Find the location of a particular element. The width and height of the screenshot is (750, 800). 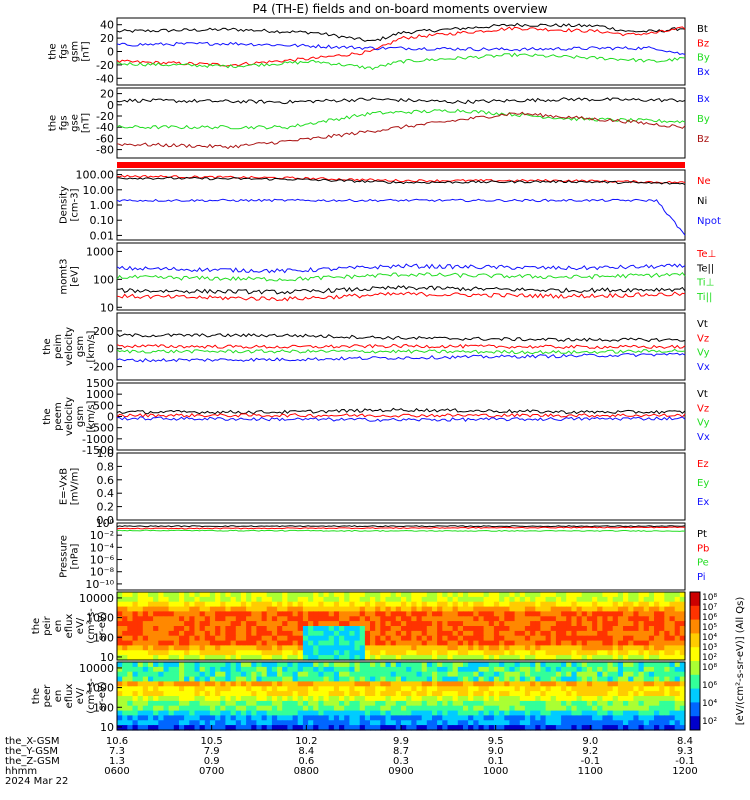

y-tick-label: 20 is located at coordinates (107, 38).